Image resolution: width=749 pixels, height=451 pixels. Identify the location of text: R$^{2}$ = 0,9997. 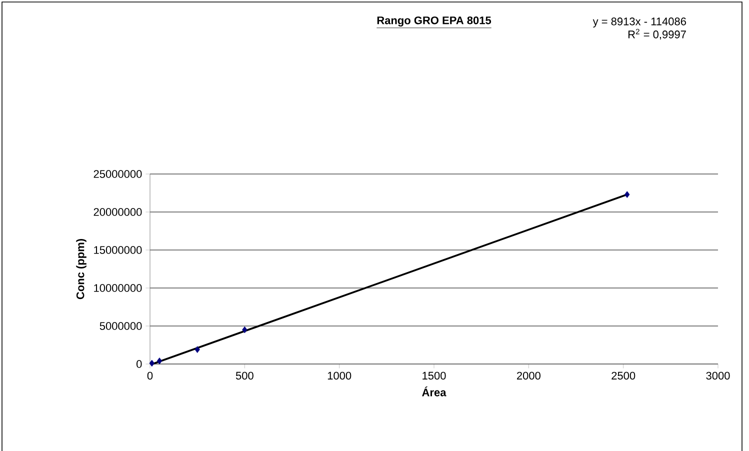
(657, 34).